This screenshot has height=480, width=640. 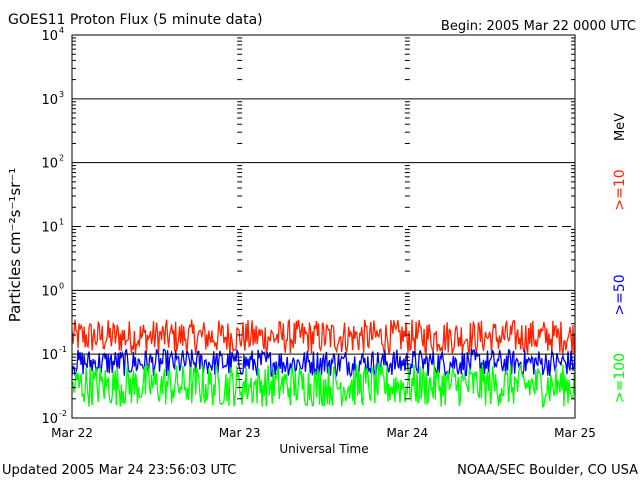 I want to click on x-axis-label: Universal Time, so click(x=323, y=449).